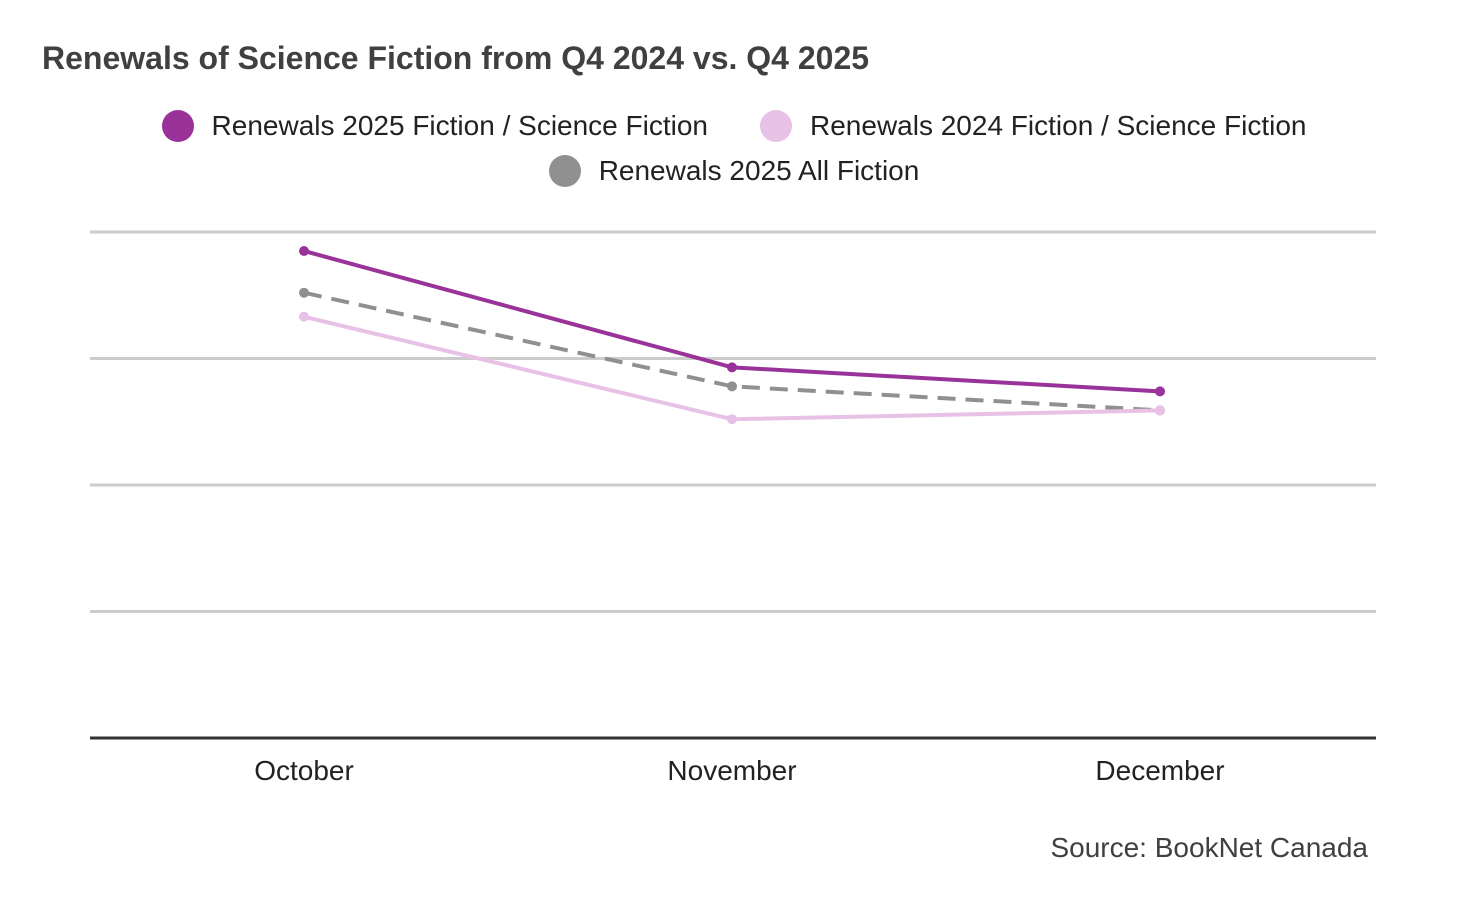 This screenshot has height=907, width=1468. I want to click on legend-label-2024-science-fiction: Renewals 2024 Fiction / Science Fiction, so click(1058, 125).